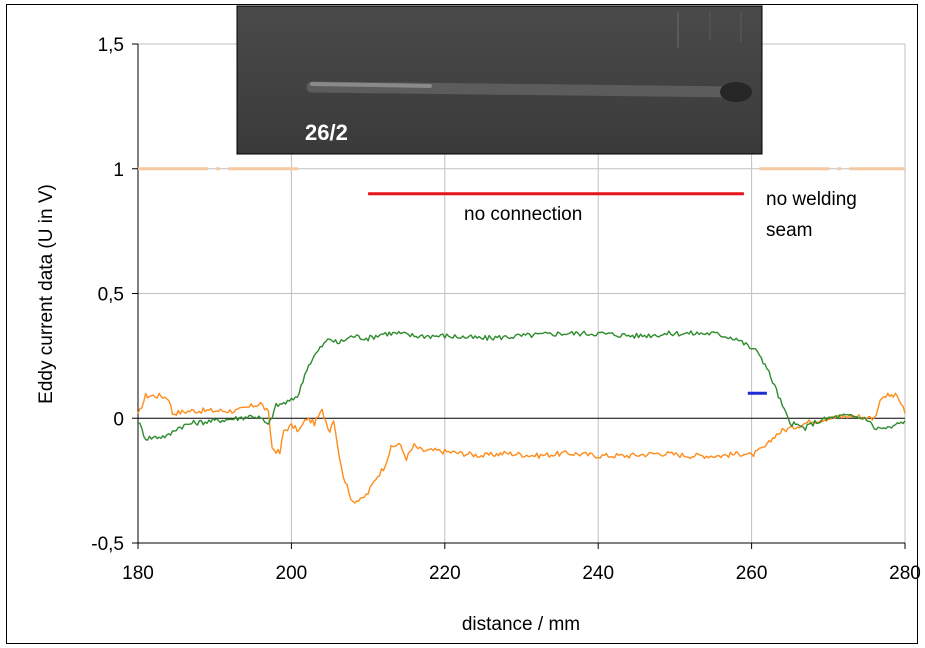 This screenshot has width=925, height=648. What do you see at coordinates (598, 573) in the screenshot?
I see `x-tick-label: 240` at bounding box center [598, 573].